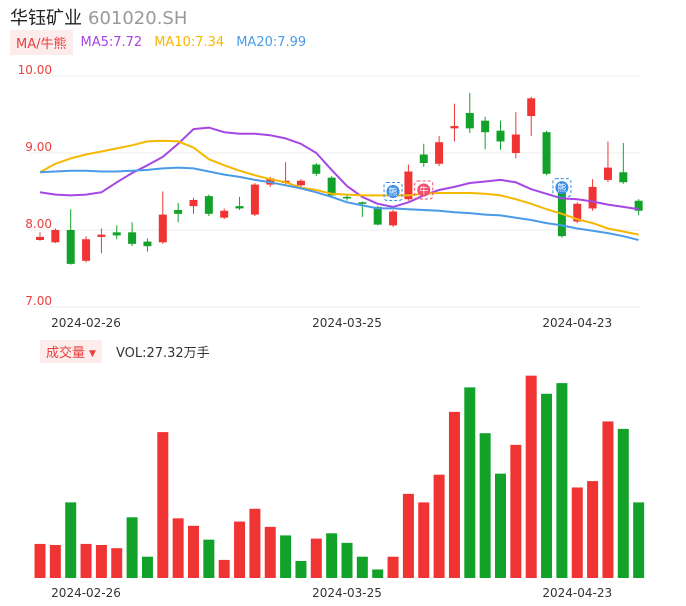 The width and height of the screenshot is (686, 606). What do you see at coordinates (162, 353) in the screenshot?
I see `volume-value: VOL:27.32万手` at bounding box center [162, 353].